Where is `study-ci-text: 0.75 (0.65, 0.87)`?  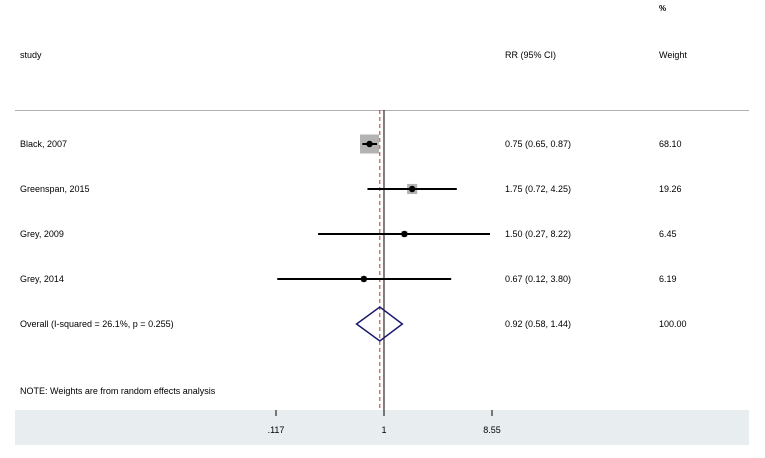
study-ci-text: 0.75 (0.65, 0.87) is located at coordinates (538, 144).